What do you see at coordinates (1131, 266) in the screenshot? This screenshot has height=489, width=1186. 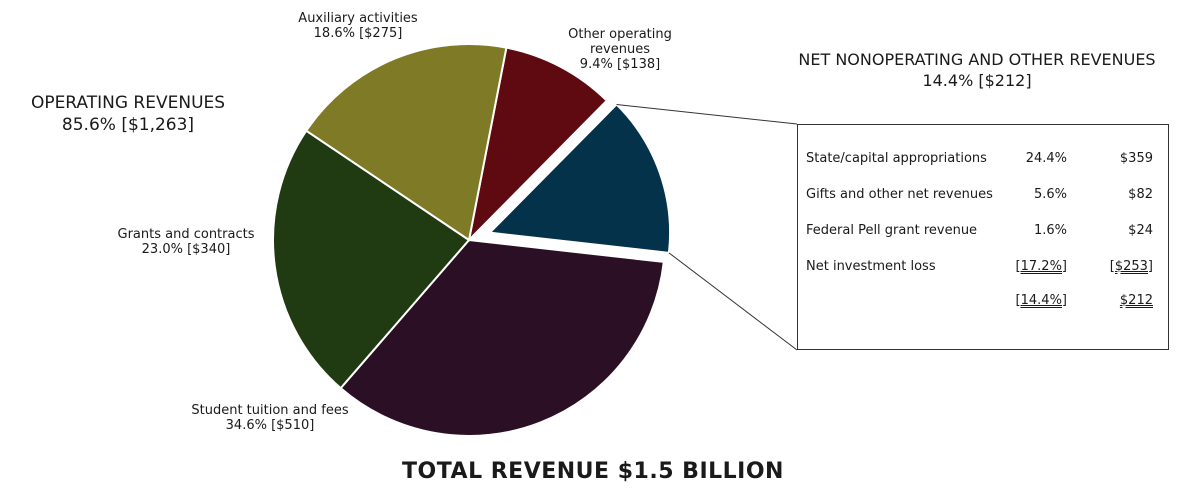 I see `breakdown-row-amount: [$253]` at bounding box center [1131, 266].